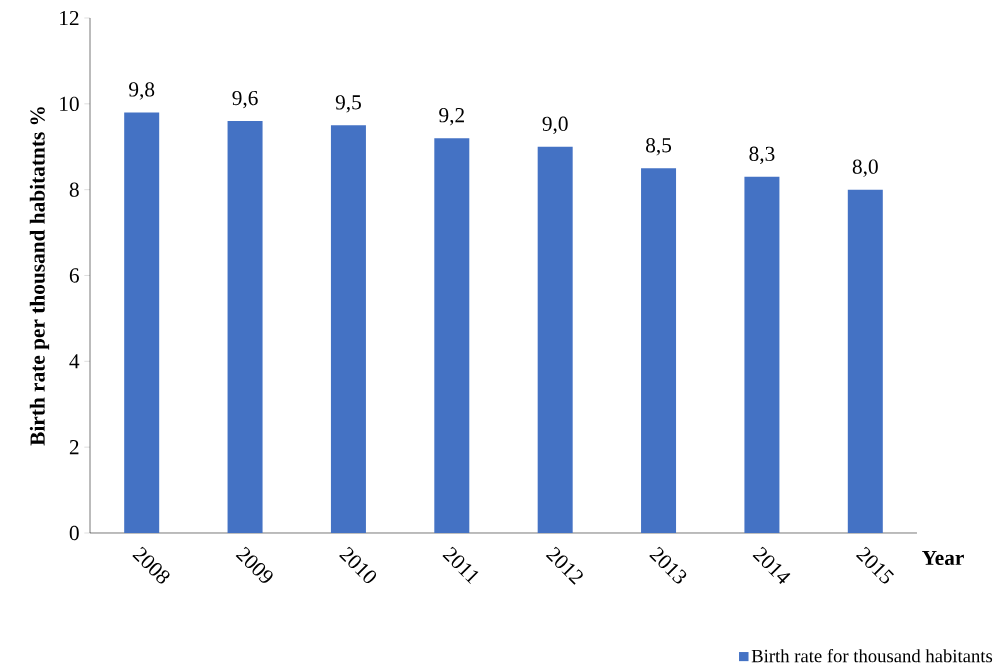  Describe the element at coordinates (74, 533) in the screenshot. I see `y-tick-label: 0` at that location.